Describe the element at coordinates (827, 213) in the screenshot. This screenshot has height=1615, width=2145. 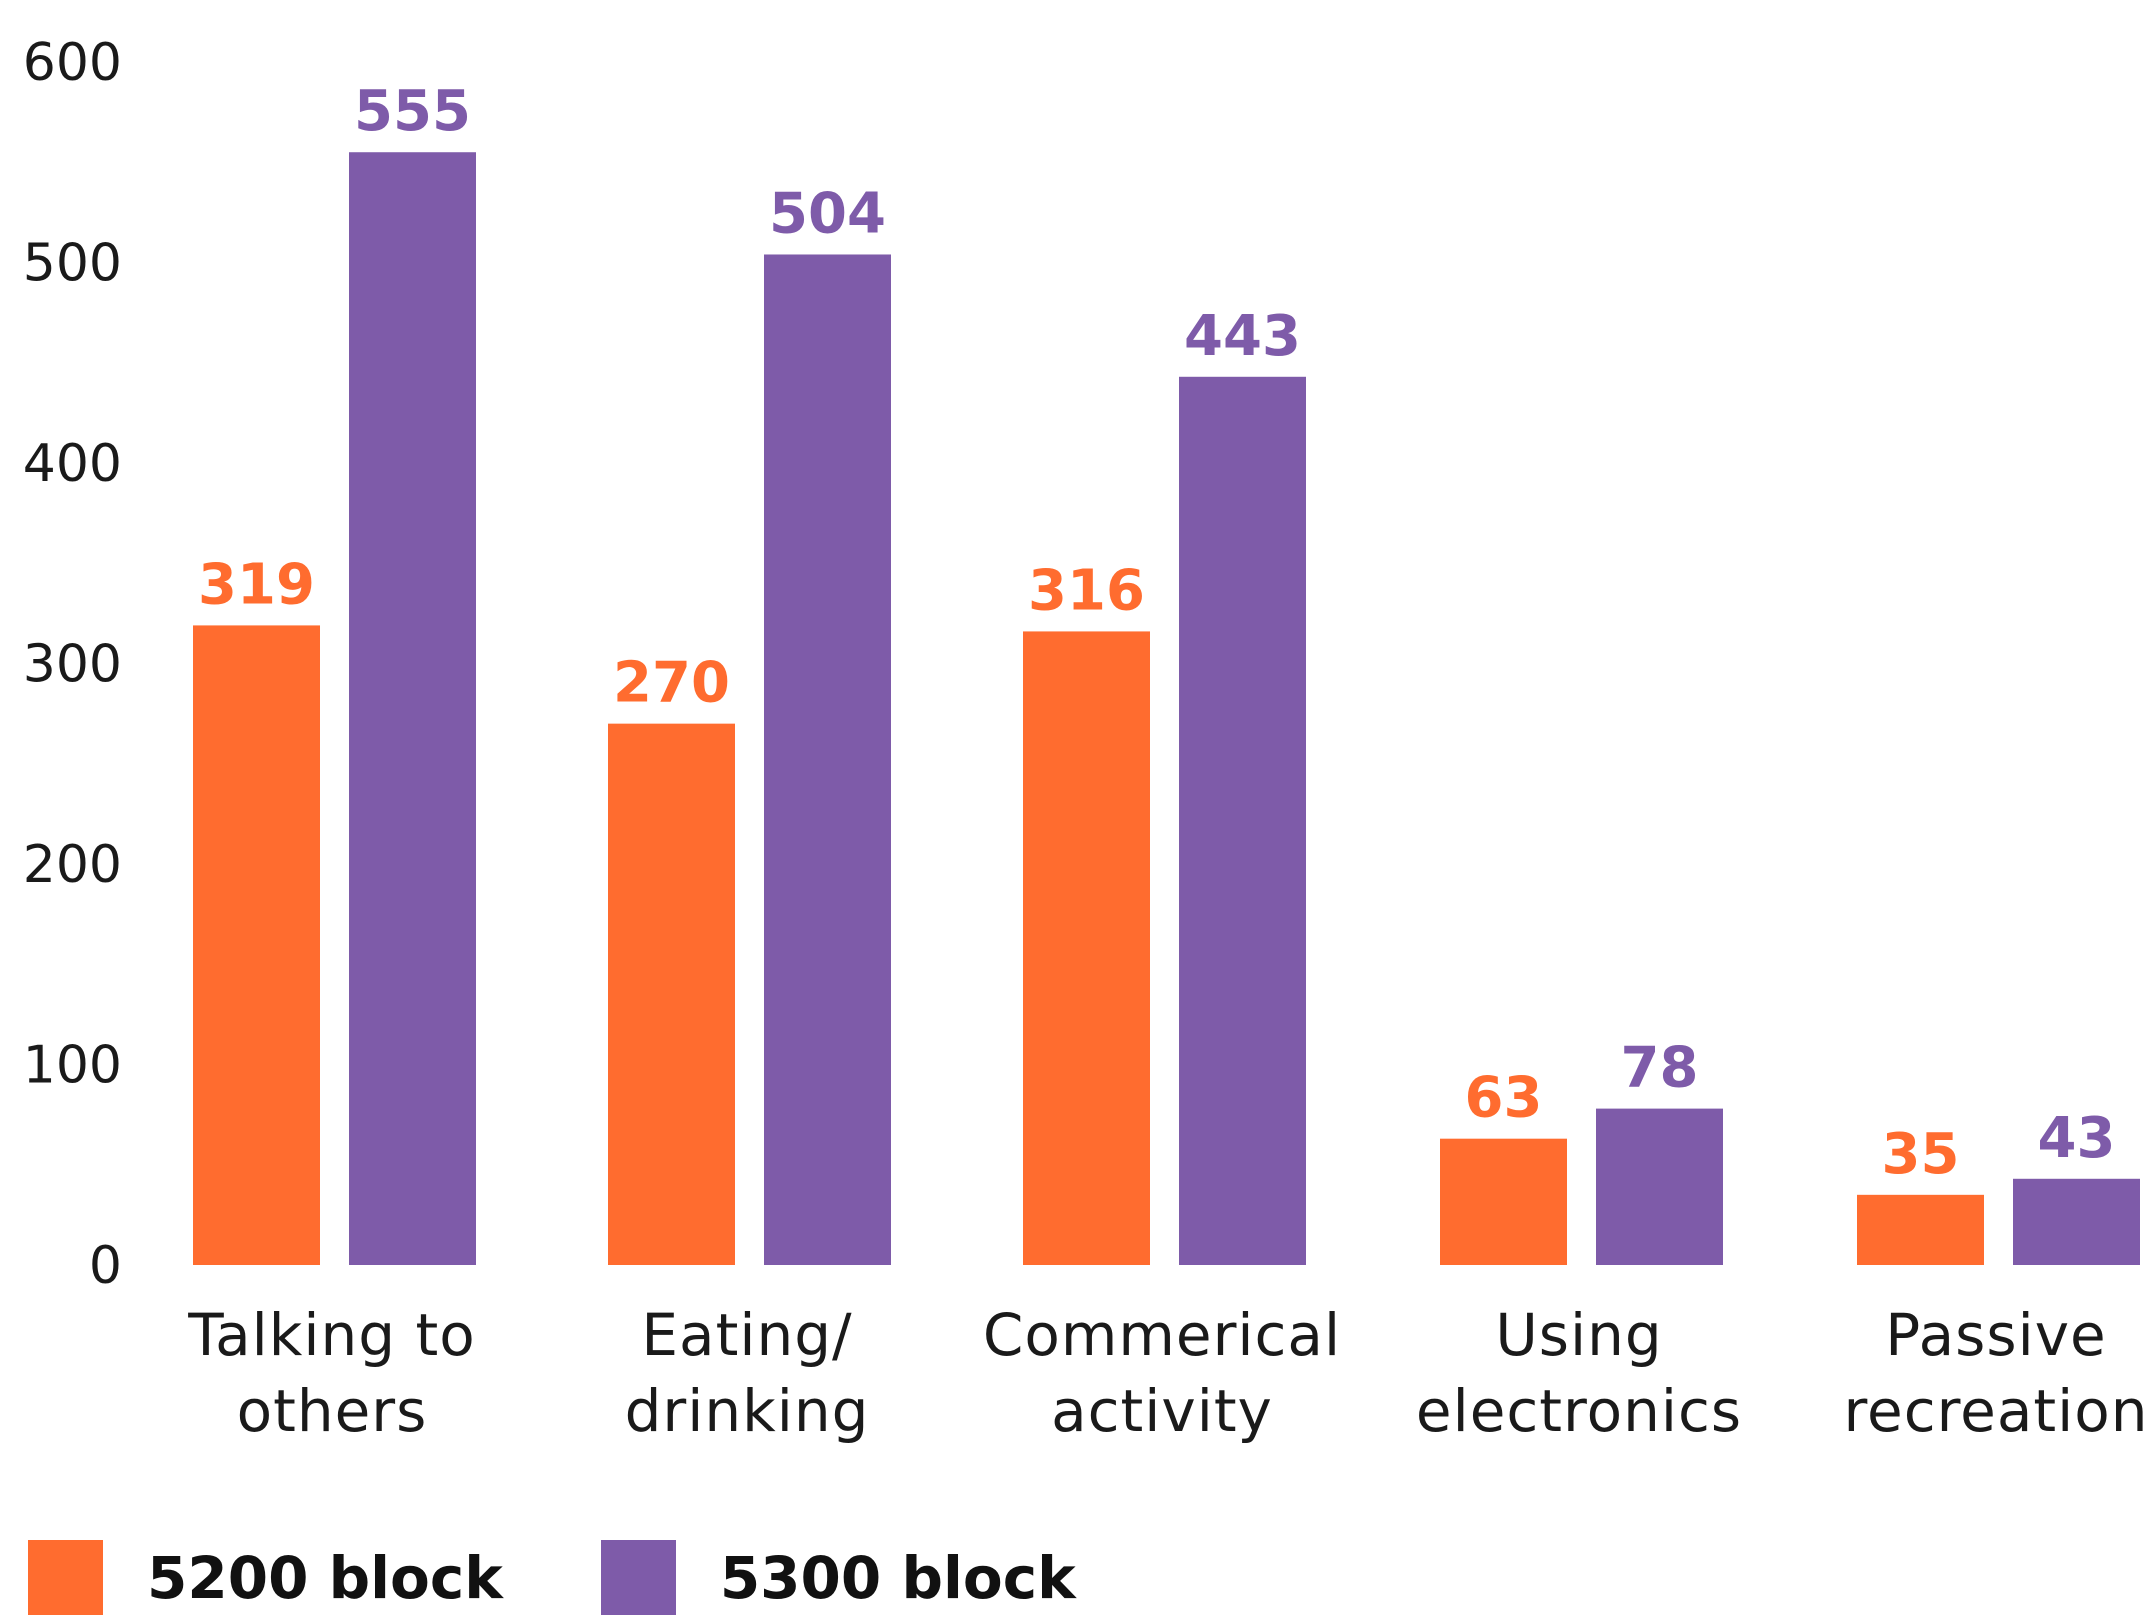
I see `value-label-5300-block-1: 504` at that location.